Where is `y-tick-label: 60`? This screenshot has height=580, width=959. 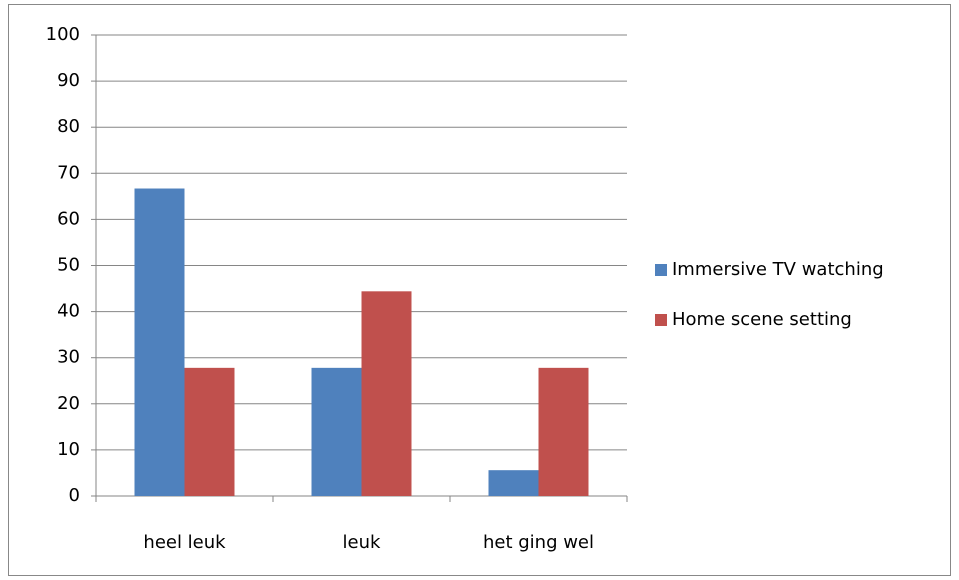 y-tick-label: 60 is located at coordinates (68, 218).